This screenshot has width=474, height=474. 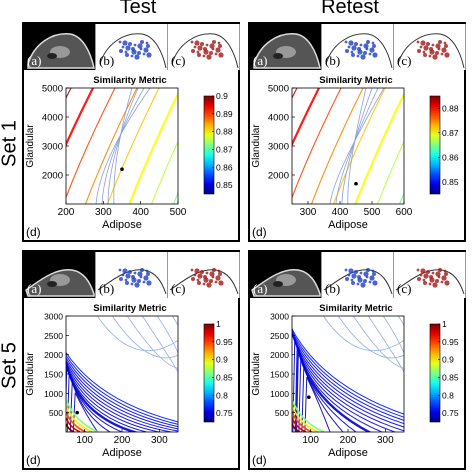 I want to click on y-tick-label: 2500, so click(x=53, y=336).